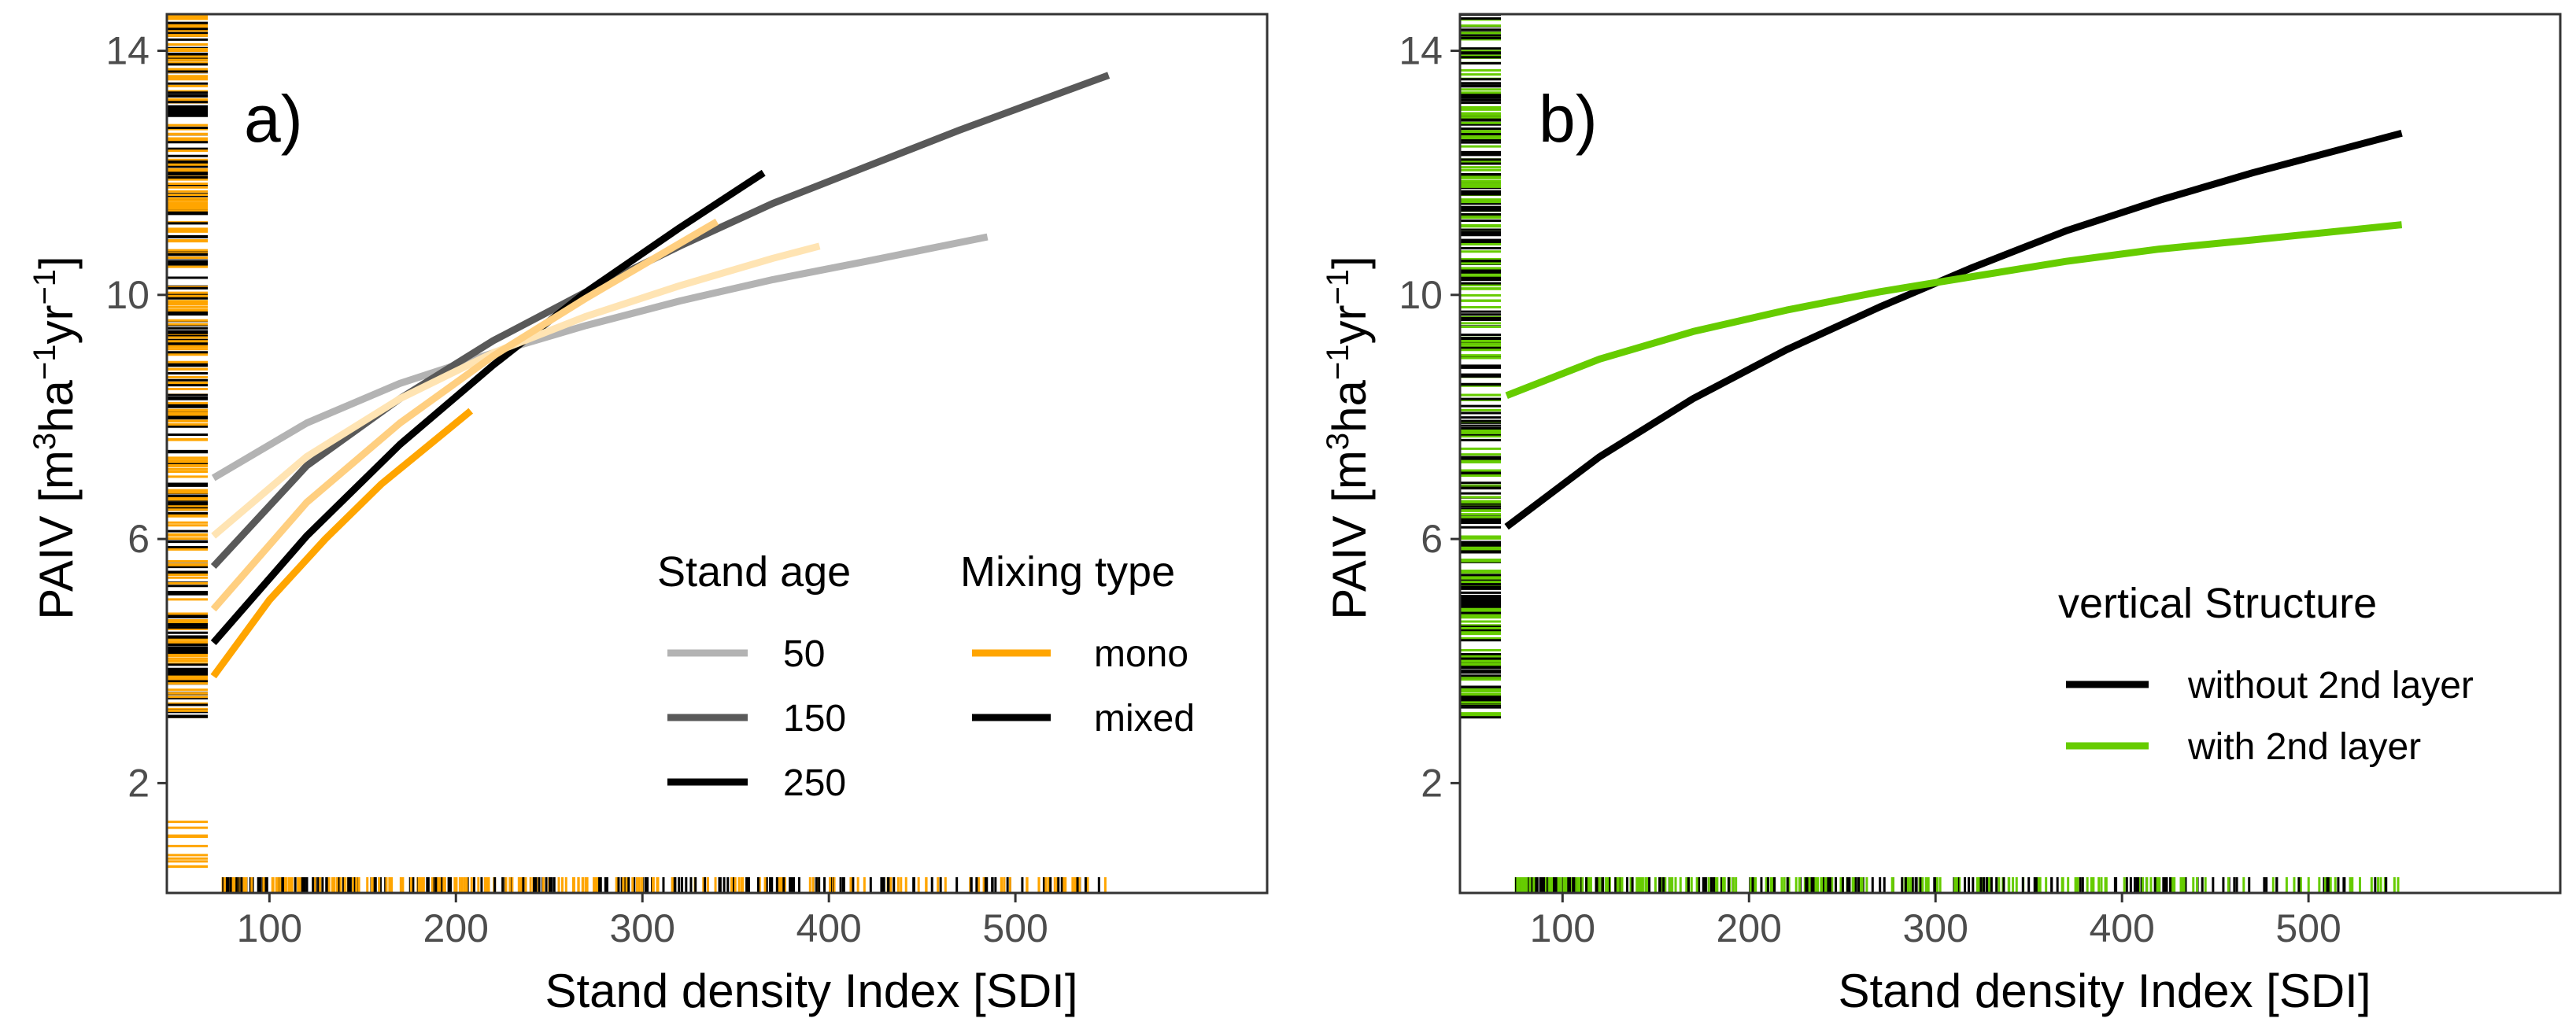  Describe the element at coordinates (754, 676) in the screenshot. I see `legend: Stand age 50 150 250` at that location.